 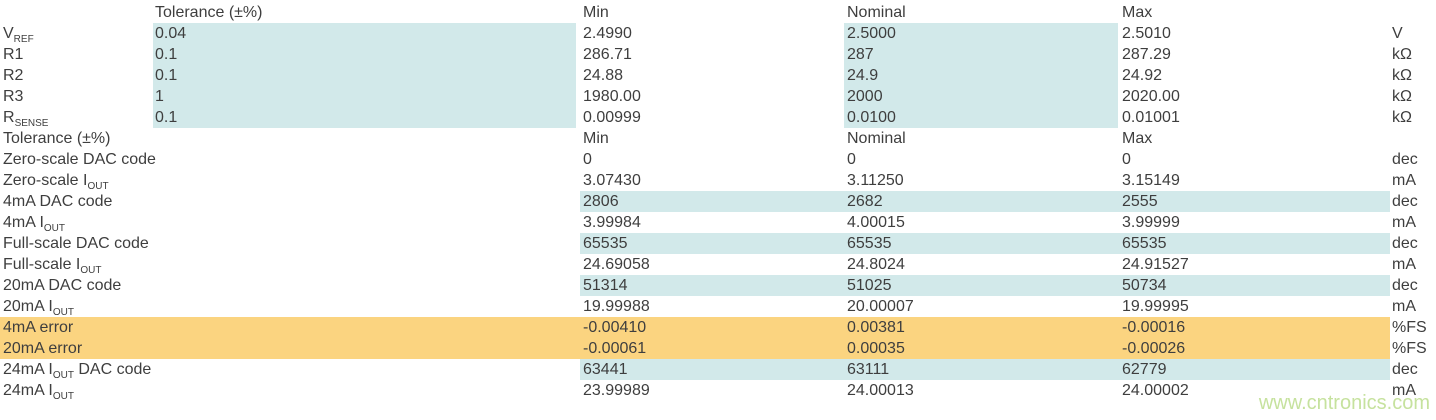 I want to click on cell-nominal: 0, so click(x=851, y=159).